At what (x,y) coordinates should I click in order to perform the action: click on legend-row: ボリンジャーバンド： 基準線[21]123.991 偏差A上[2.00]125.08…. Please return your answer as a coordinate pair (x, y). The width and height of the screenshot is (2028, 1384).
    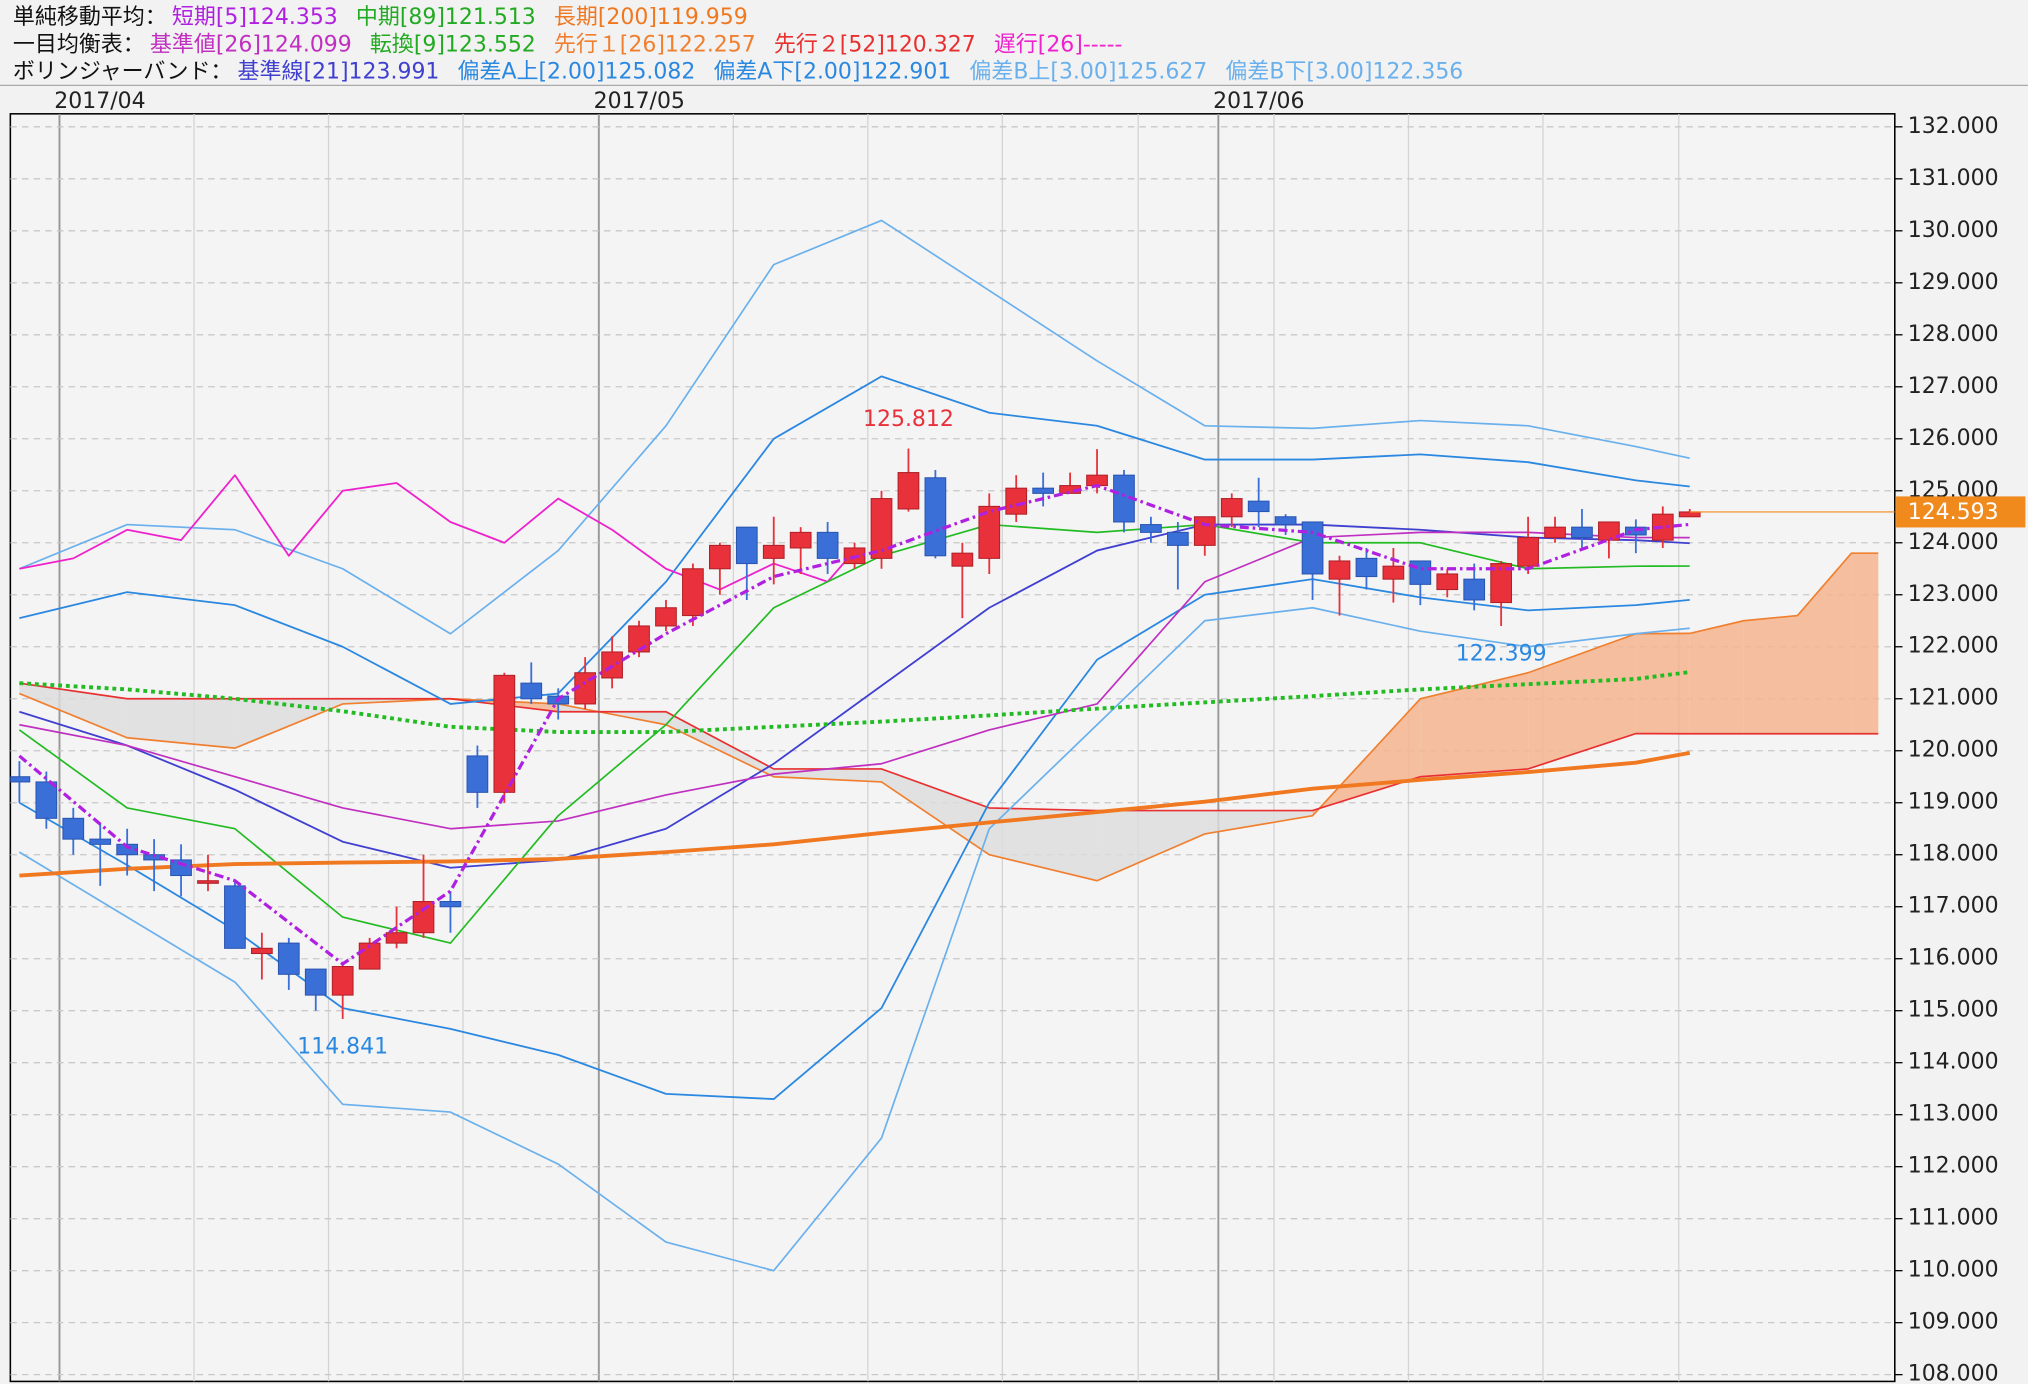
    Looking at the image, I should click on (738, 71).